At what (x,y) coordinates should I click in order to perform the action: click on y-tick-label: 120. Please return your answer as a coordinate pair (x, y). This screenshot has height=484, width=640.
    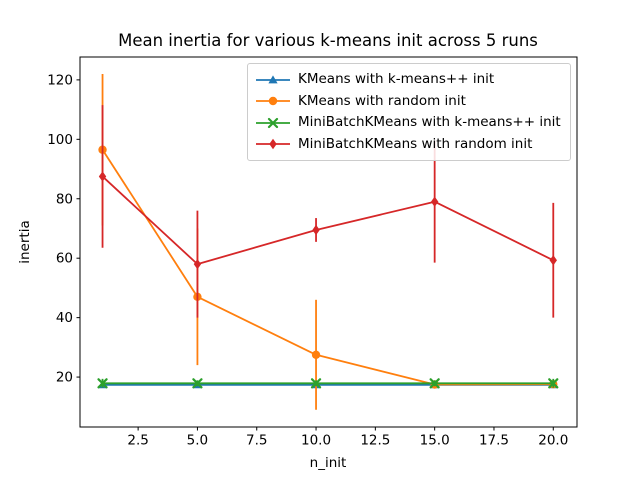
    Looking at the image, I should click on (60, 80).